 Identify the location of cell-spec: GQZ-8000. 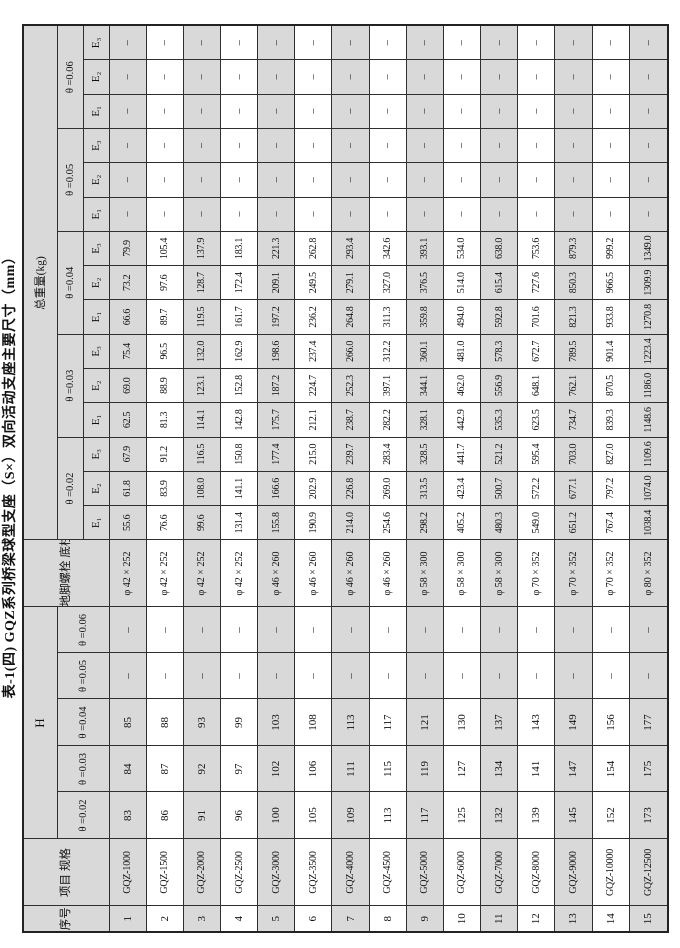
(536, 872).